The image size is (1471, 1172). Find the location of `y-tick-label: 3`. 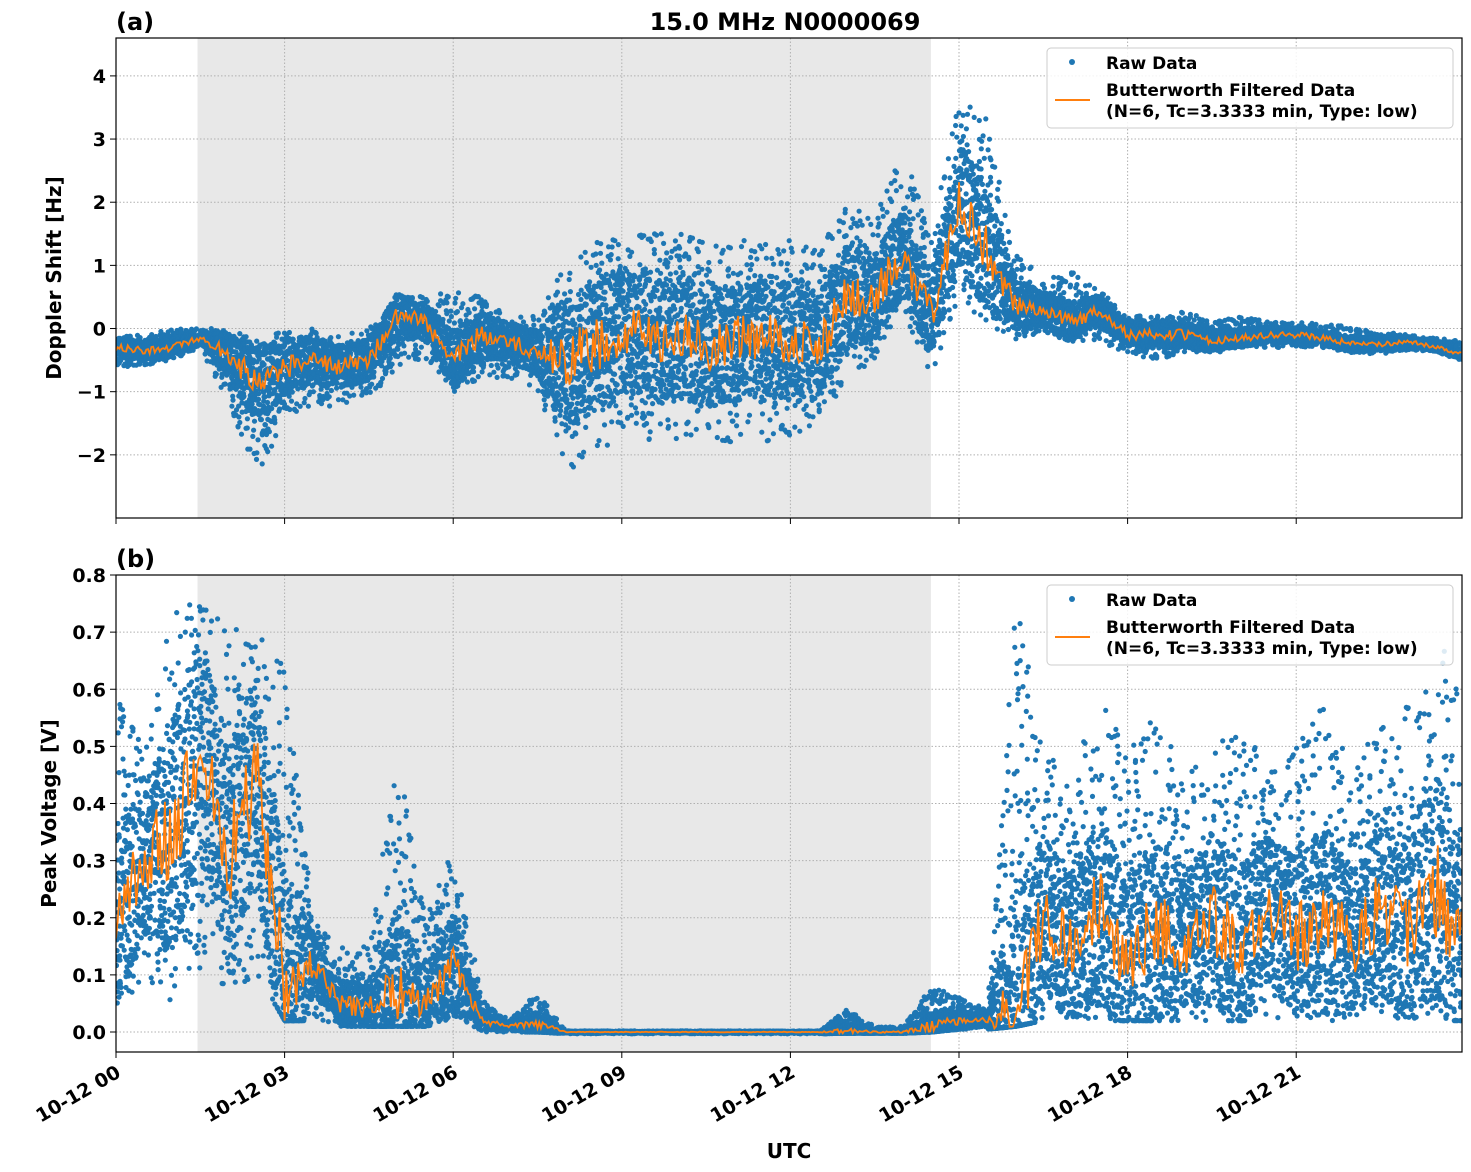

y-tick-label: 3 is located at coordinates (99, 140).